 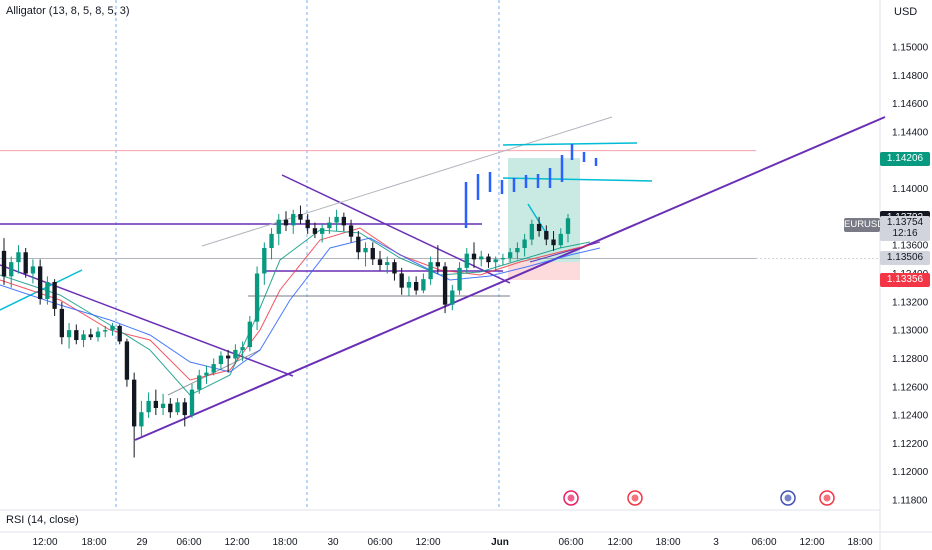 I want to click on symbol-tag: EURUSD, so click(x=864, y=225).